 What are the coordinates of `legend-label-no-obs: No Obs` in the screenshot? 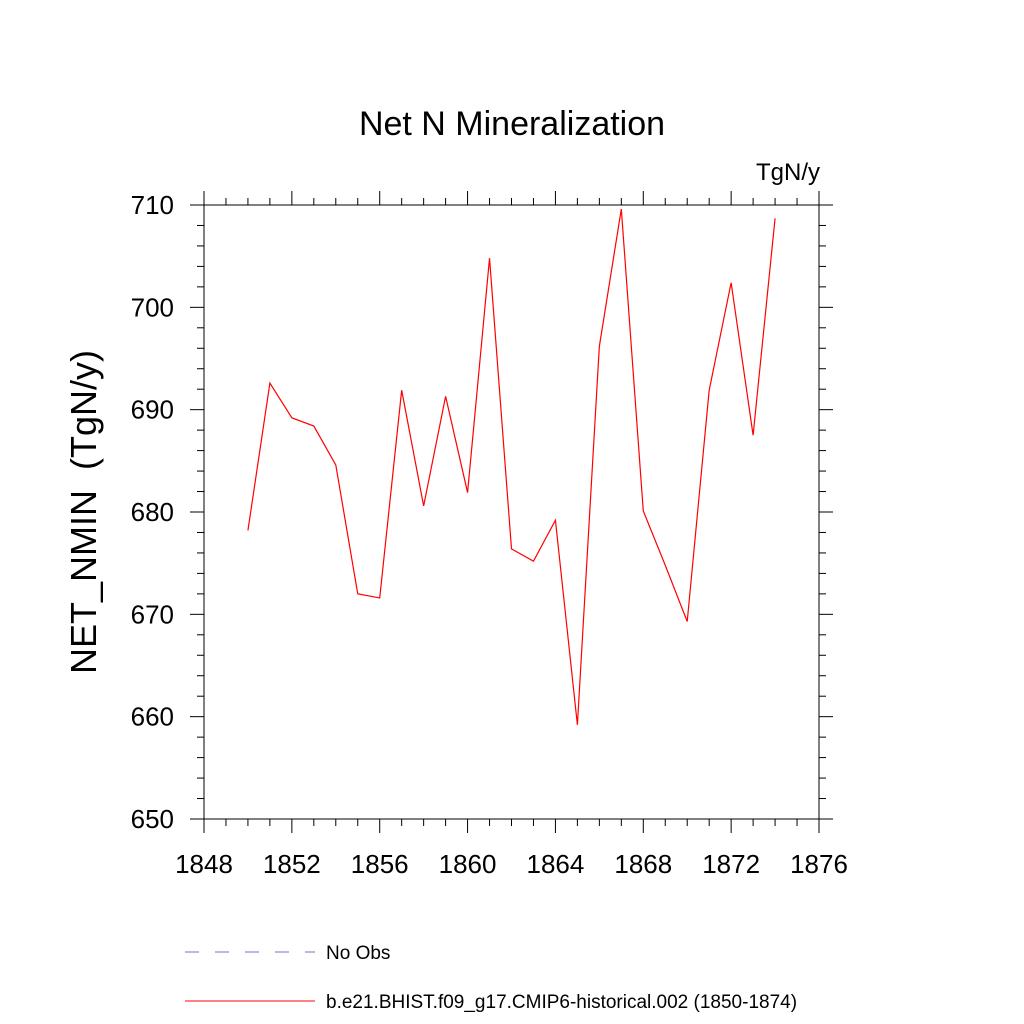 It's located at (358, 953).